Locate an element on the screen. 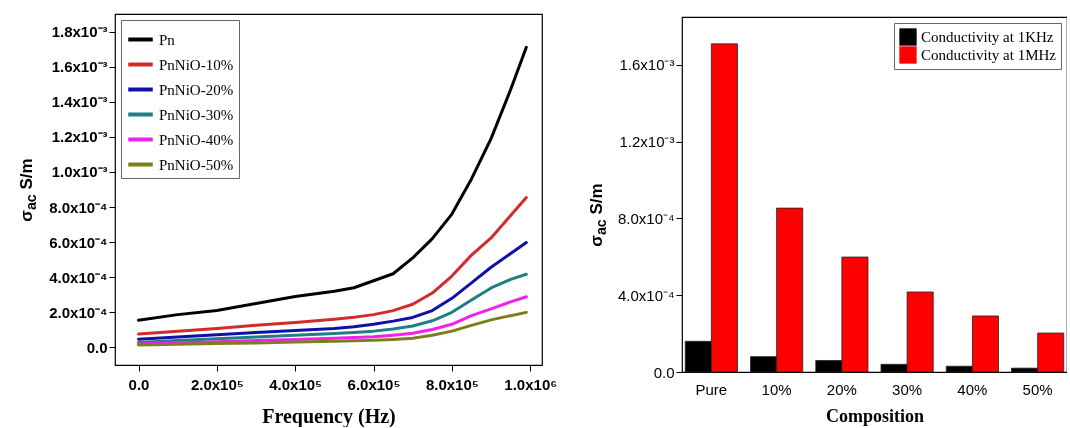 The width and height of the screenshot is (1070, 428). x-tick-label: 6.0x10⁵ is located at coordinates (374, 384).